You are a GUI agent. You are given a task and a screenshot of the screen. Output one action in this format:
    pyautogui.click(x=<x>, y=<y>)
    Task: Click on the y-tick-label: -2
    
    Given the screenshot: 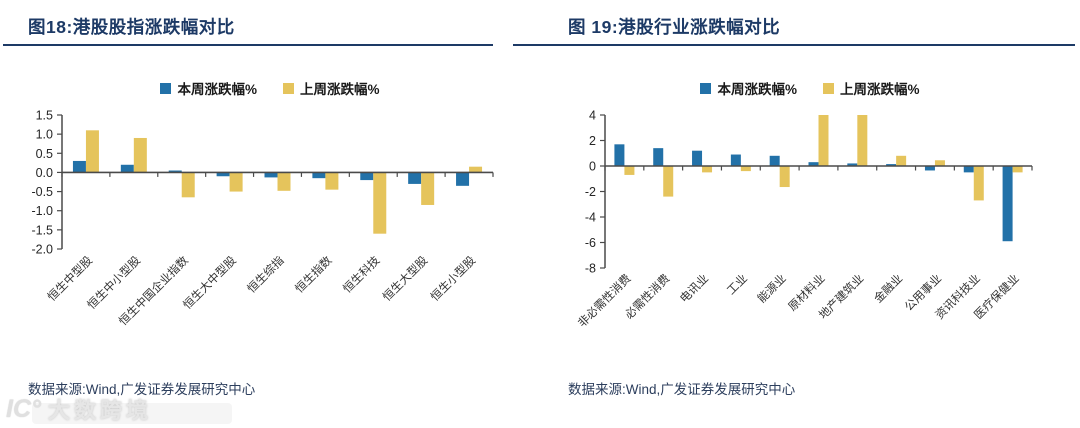 What is the action you would take?
    pyautogui.click(x=590, y=192)
    